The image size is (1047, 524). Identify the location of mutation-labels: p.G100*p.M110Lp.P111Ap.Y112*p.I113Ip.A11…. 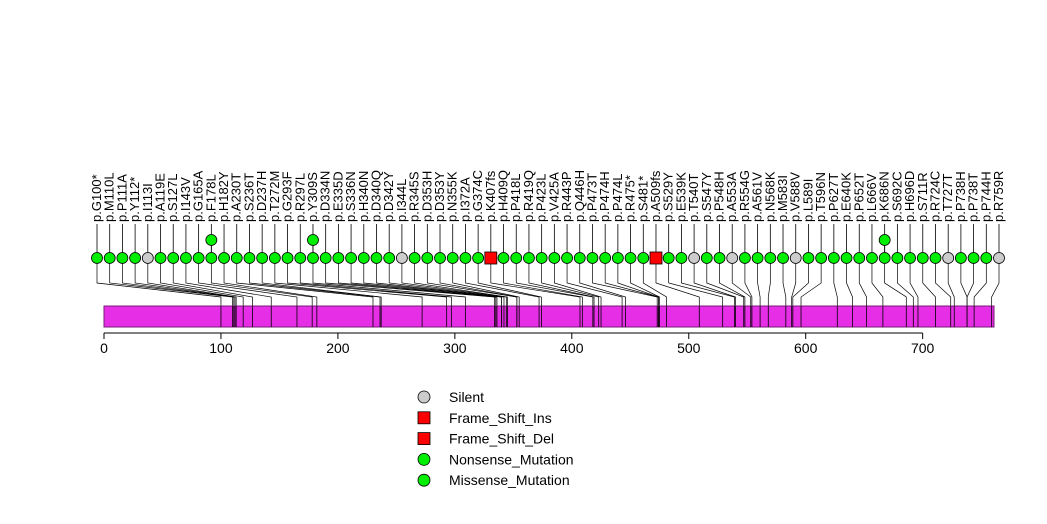
(547, 196).